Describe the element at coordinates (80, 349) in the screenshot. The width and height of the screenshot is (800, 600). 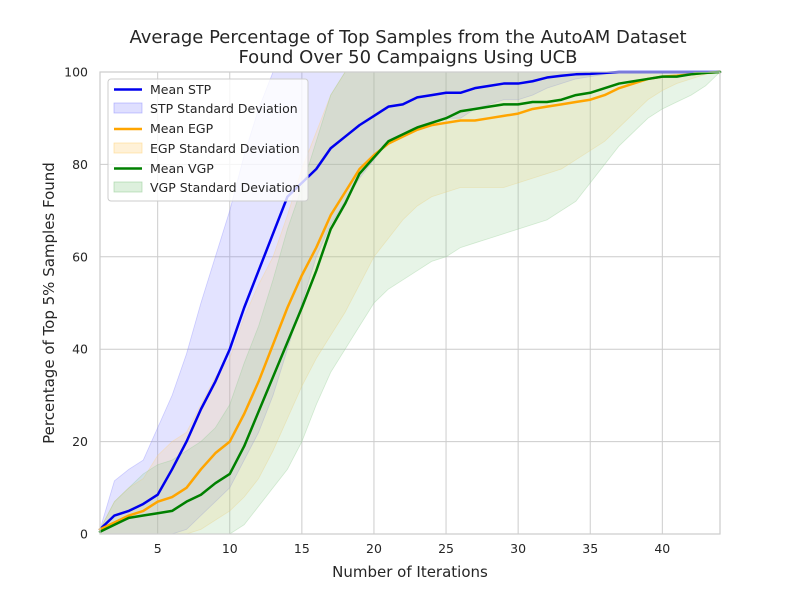
I see `y-tick-label-40: 40` at that location.